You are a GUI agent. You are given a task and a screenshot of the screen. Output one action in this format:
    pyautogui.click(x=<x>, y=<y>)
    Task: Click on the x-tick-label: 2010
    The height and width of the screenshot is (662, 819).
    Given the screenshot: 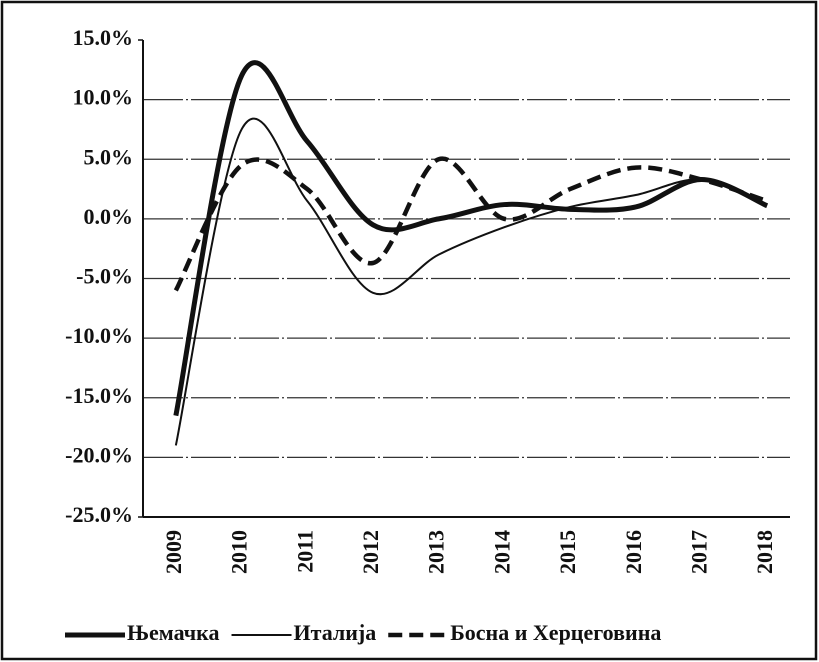 What is the action you would take?
    pyautogui.click(x=239, y=552)
    